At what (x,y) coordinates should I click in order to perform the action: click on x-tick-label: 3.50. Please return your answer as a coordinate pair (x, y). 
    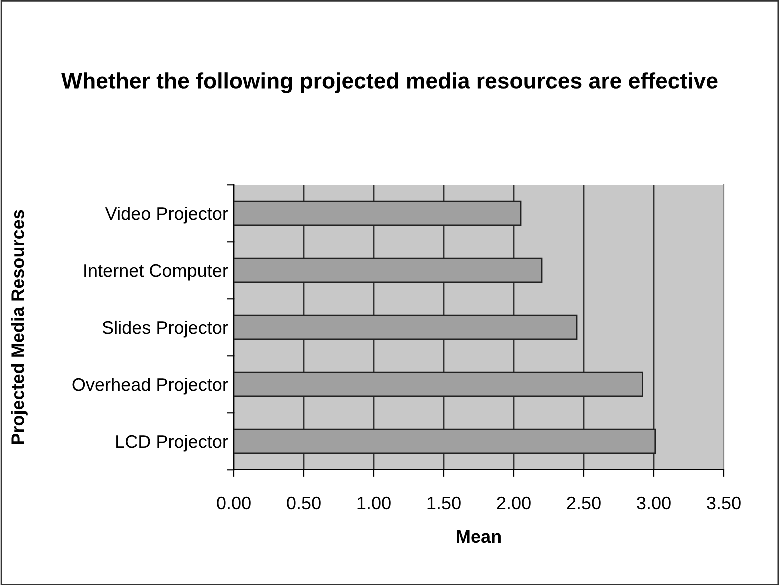
    Looking at the image, I should click on (724, 503).